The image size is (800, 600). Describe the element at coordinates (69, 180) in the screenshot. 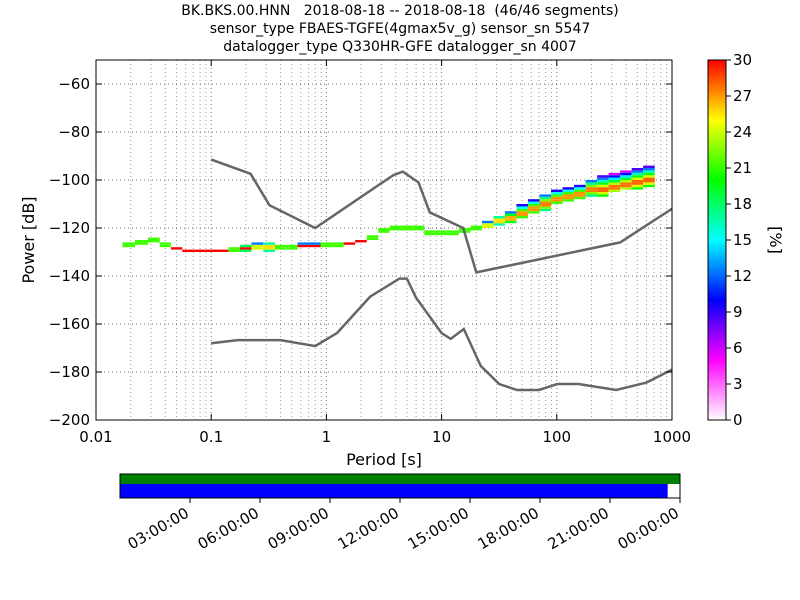

I see `y-tick-label: −100` at that location.